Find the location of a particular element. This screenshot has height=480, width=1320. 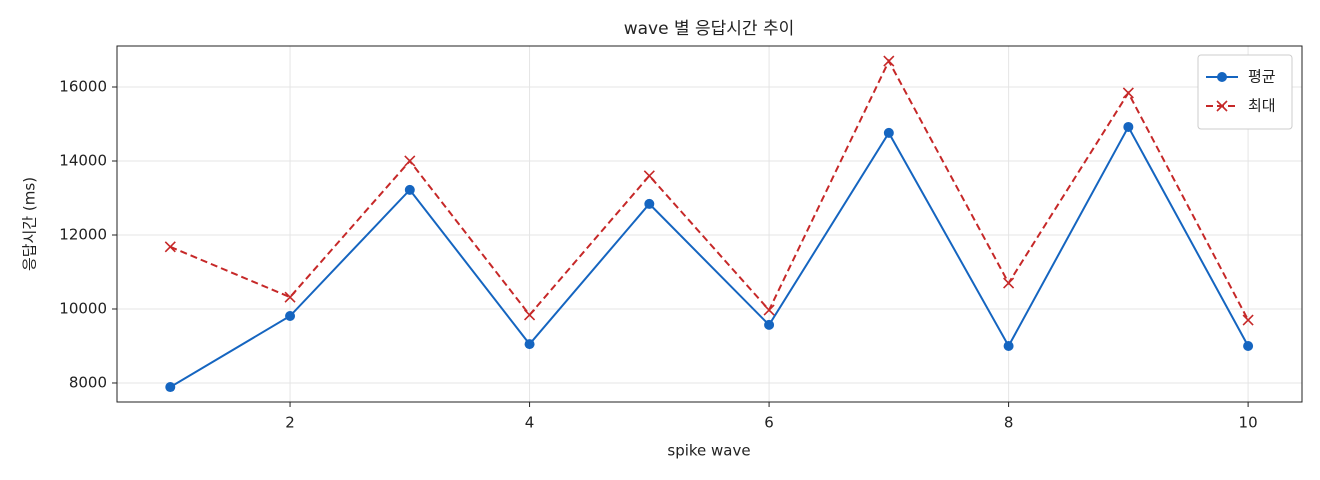

y-tick-label: 10000 is located at coordinates (83, 308).